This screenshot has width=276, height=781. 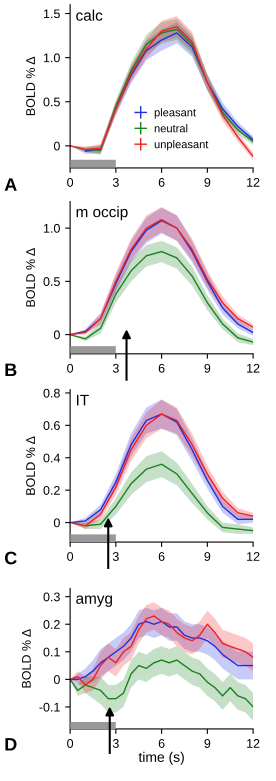 What do you see at coordinates (102, 213) in the screenshot?
I see `chart-title: m occip` at bounding box center [102, 213].